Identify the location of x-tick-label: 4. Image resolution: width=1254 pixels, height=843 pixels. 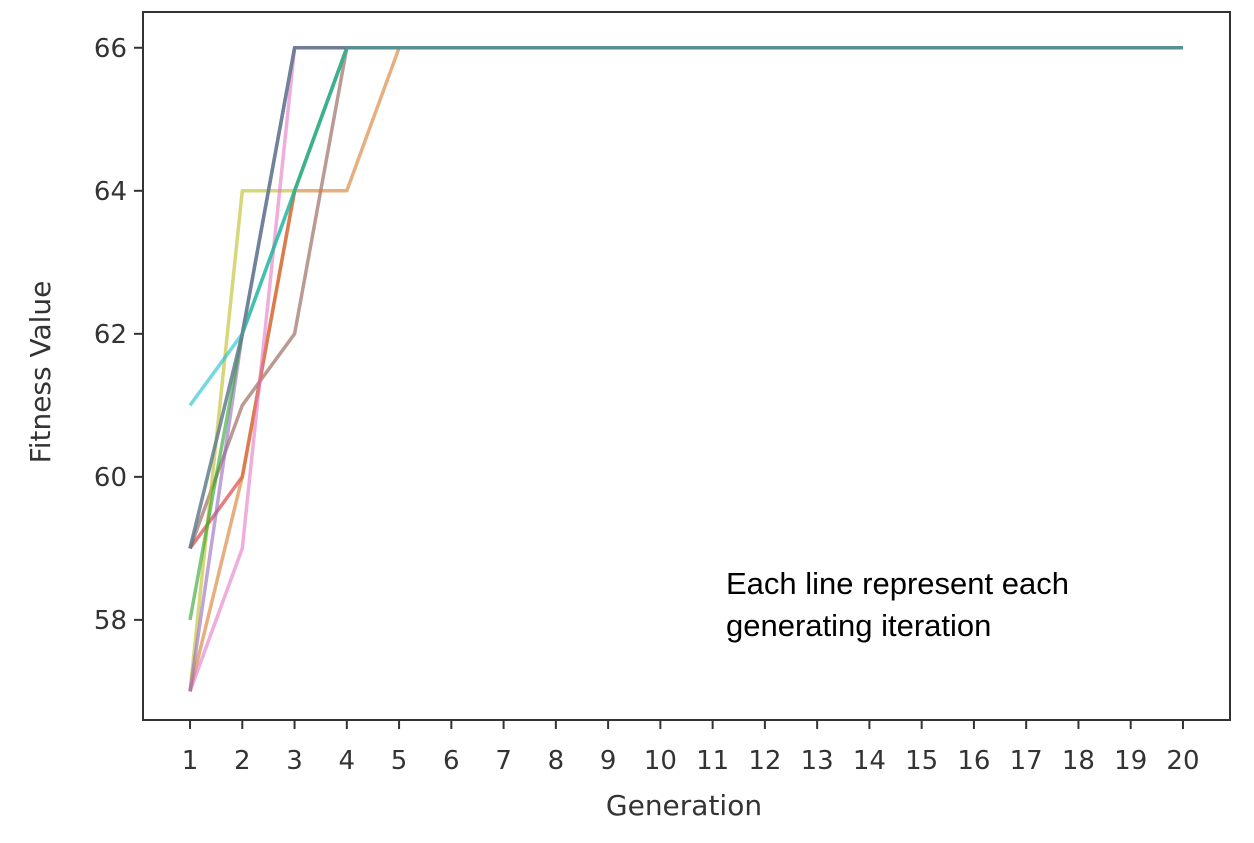
(347, 761).